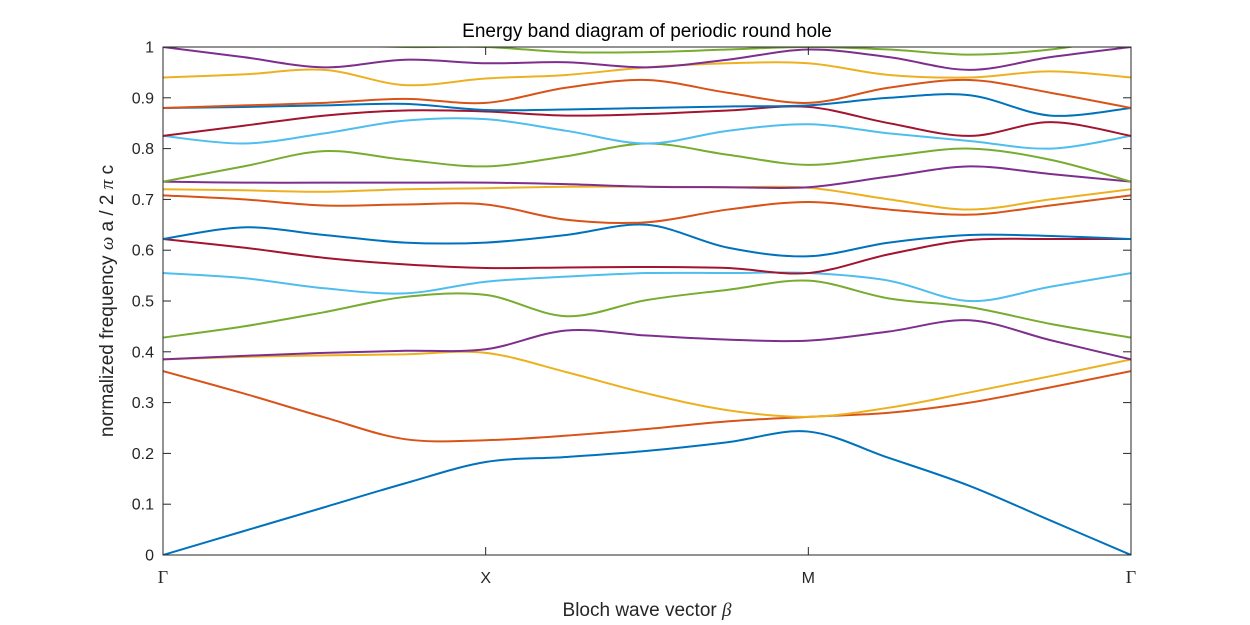 The width and height of the screenshot is (1250, 625). Describe the element at coordinates (143, 505) in the screenshot. I see `y-tick-label: 0.1` at that location.